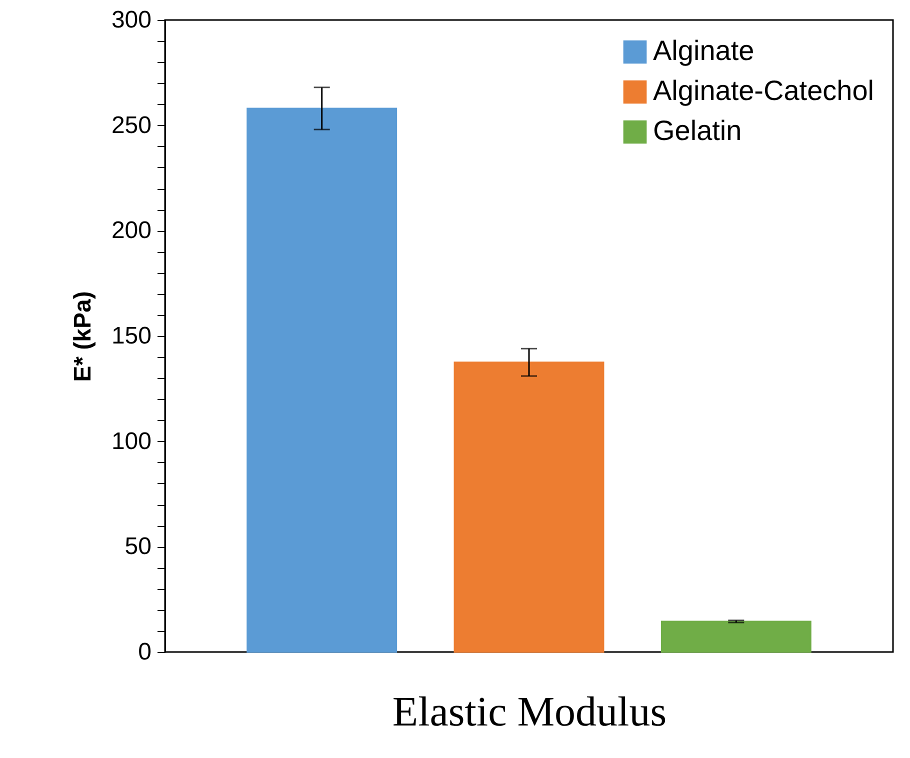  I want to click on legend-label: Alginate, so click(703, 50).